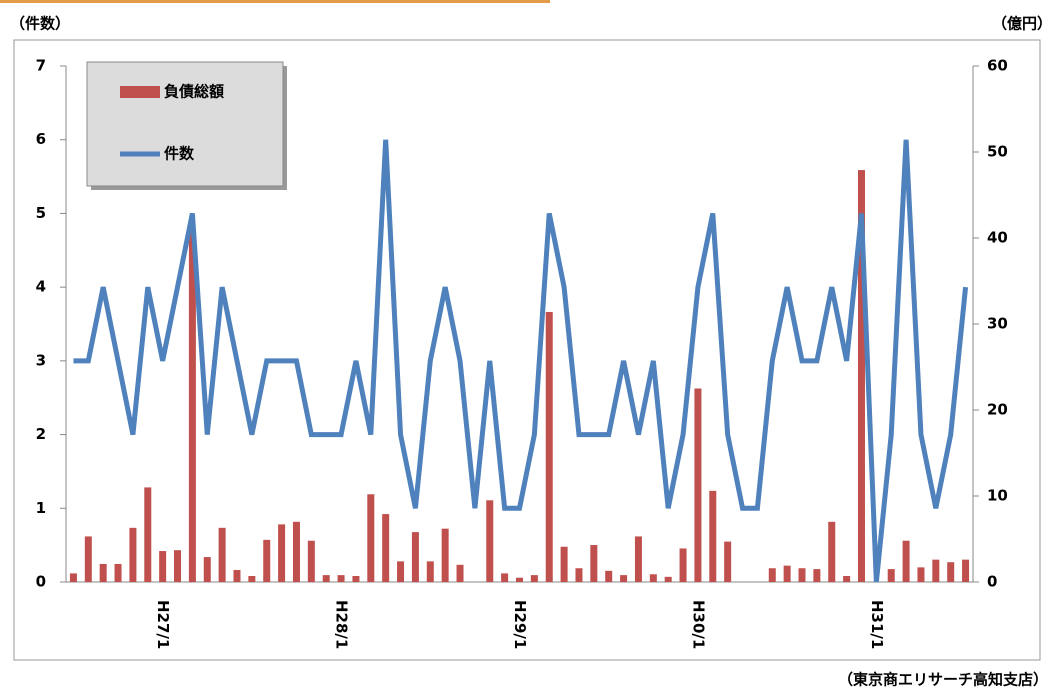 The width and height of the screenshot is (1059, 693). Describe the element at coordinates (185, 124) in the screenshot. I see `legend` at that location.